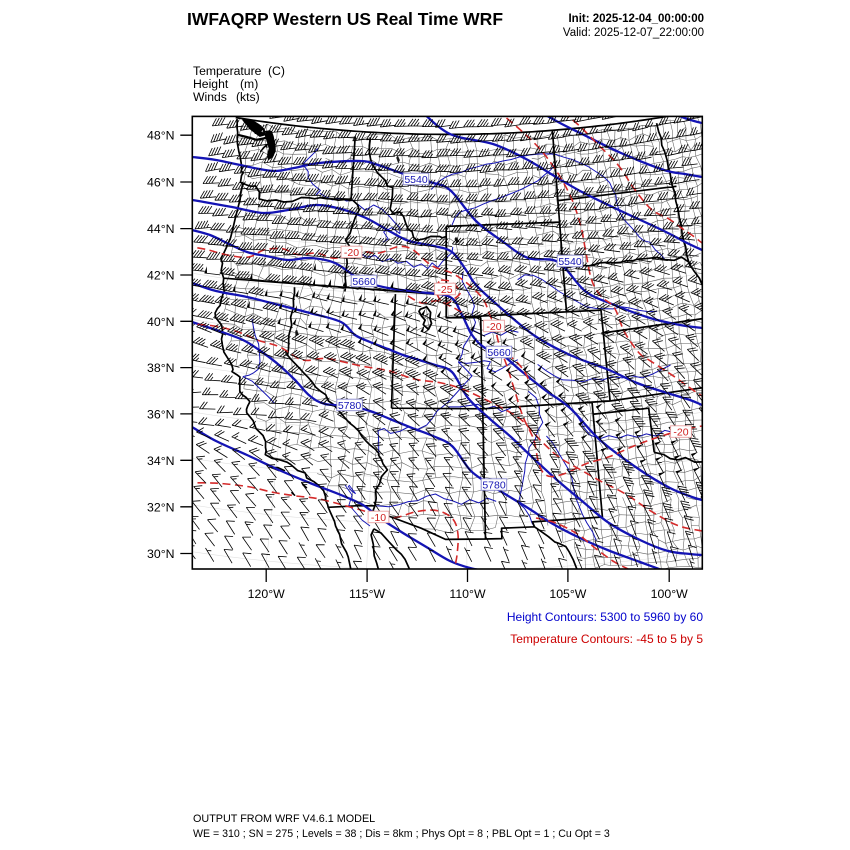 The width and height of the screenshot is (850, 850). Describe the element at coordinates (160, 322) in the screenshot. I see `svg-text: 40°N` at that location.